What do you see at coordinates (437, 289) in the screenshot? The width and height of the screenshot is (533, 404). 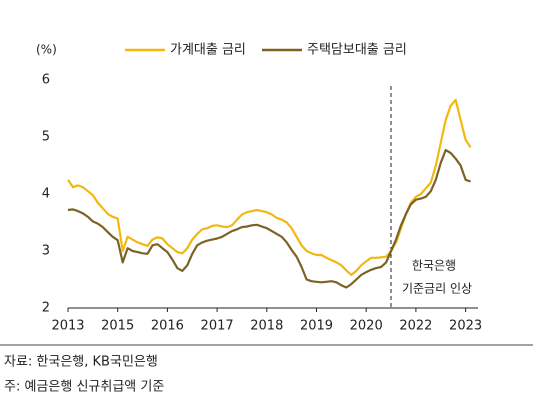 I see `annotation: 기준금리 인상` at bounding box center [437, 289].